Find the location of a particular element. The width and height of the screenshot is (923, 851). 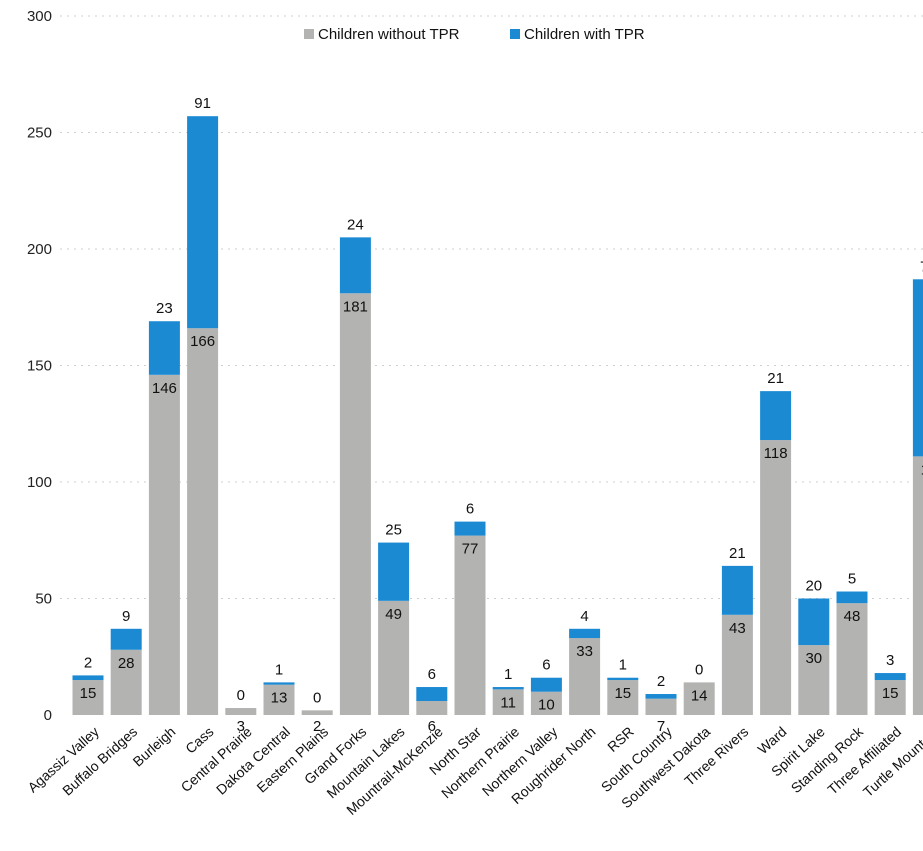

y-tick-label: 0 is located at coordinates (48, 715).